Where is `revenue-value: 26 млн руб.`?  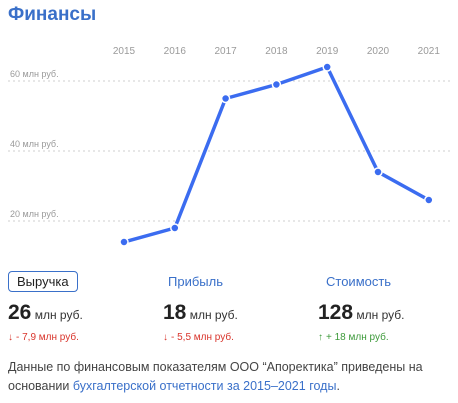
revenue-value: 26 млн руб. is located at coordinates (45, 313).